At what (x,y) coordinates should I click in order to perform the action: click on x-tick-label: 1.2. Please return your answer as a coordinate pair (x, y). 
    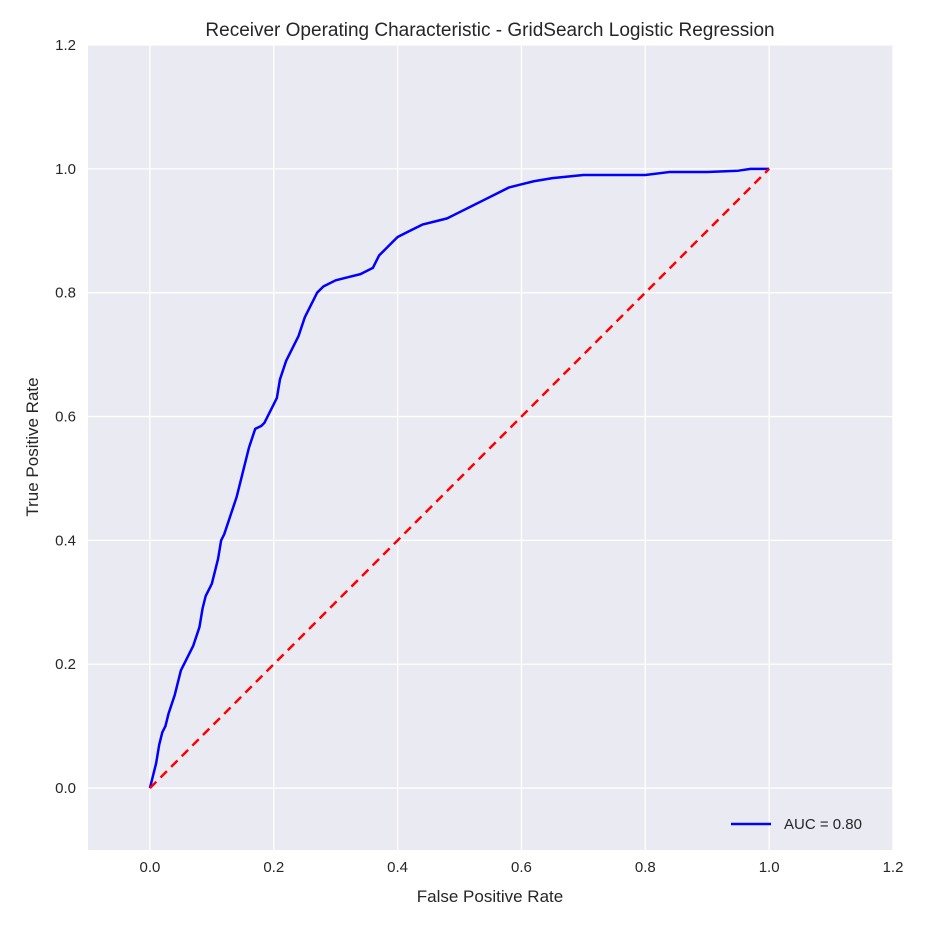
    Looking at the image, I should click on (893, 867).